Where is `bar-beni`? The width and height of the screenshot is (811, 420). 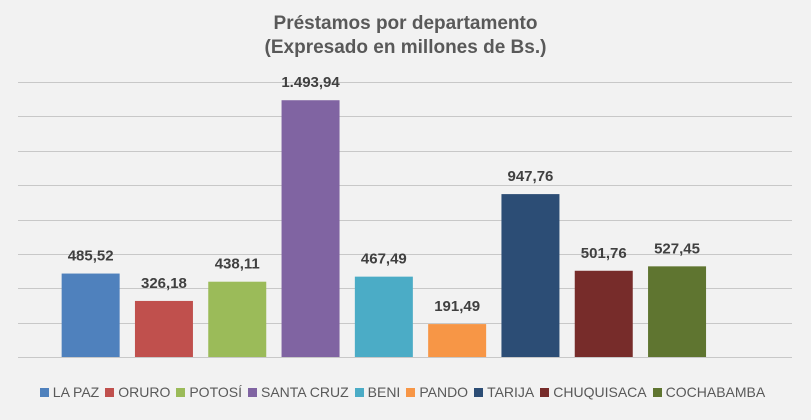
bar-beni is located at coordinates (383, 316).